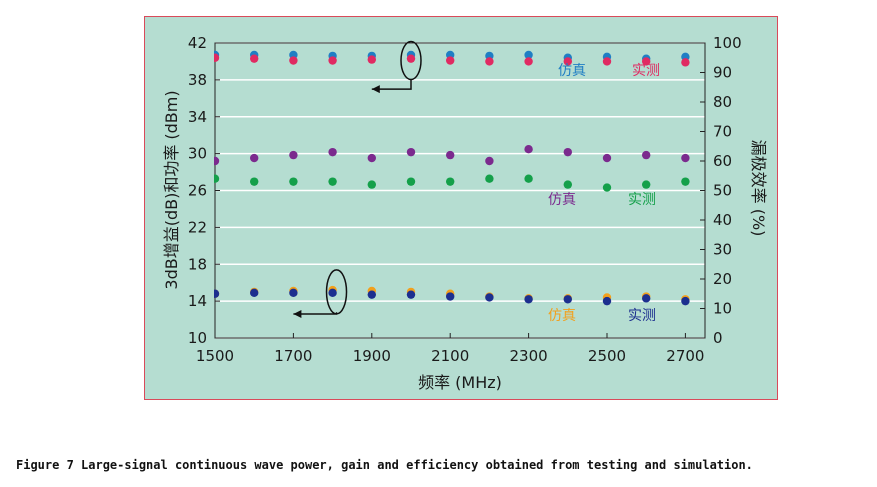 The width and height of the screenshot is (877, 487). What do you see at coordinates (646, 71) in the screenshot?
I see `power-meas-label: 实测` at bounding box center [646, 71].